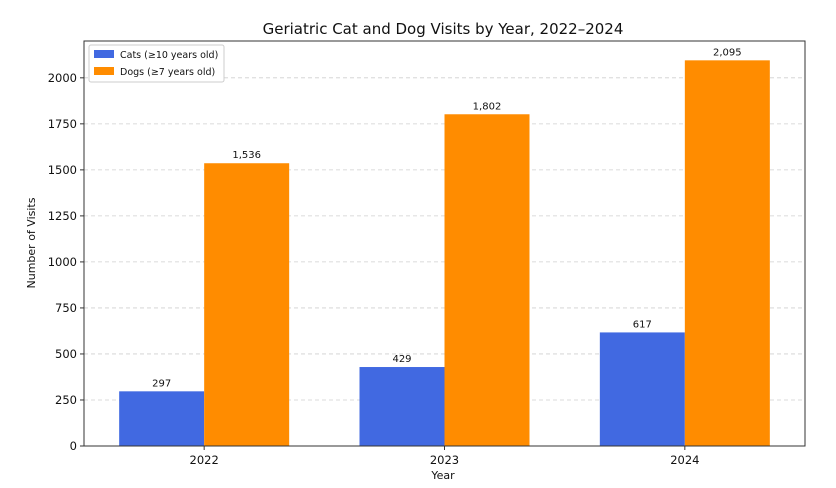 This screenshot has height=488, width=836. What do you see at coordinates (401, 359) in the screenshot?
I see `data-label-cats-2023: 429` at bounding box center [401, 359].